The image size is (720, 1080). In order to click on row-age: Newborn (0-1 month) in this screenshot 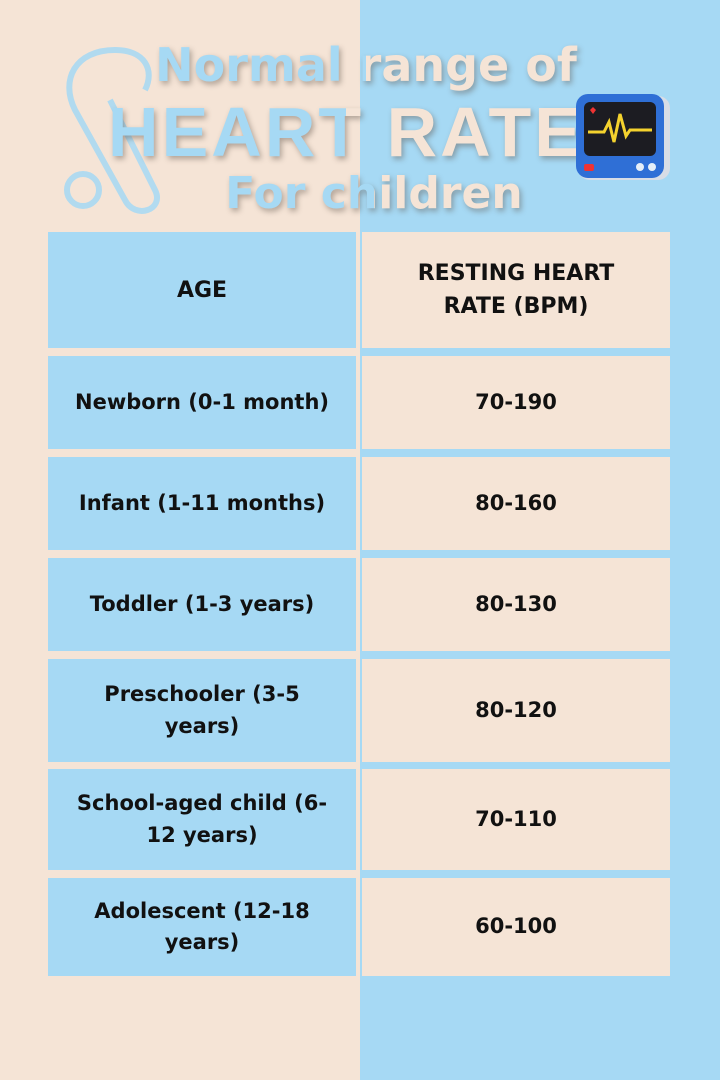, I will do `click(202, 402)`.